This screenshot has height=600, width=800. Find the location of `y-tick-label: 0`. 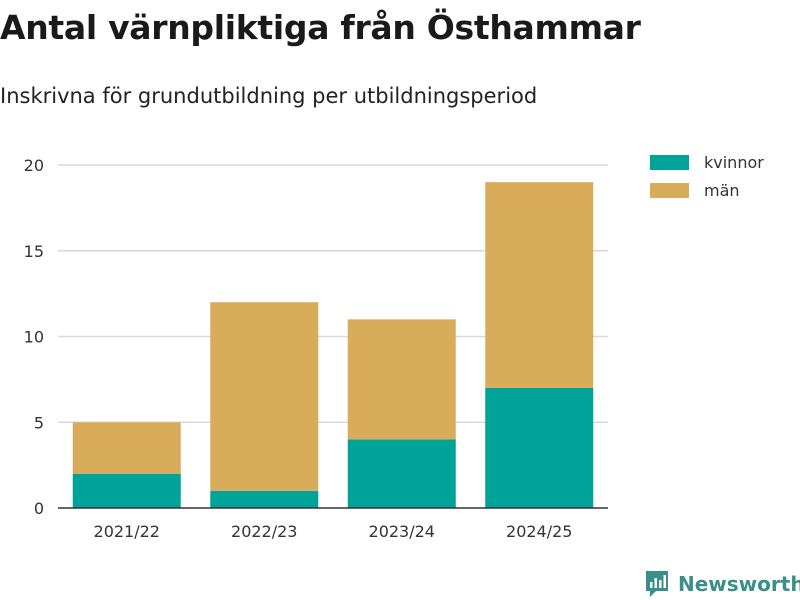

y-tick-label: 0 is located at coordinates (39, 508).